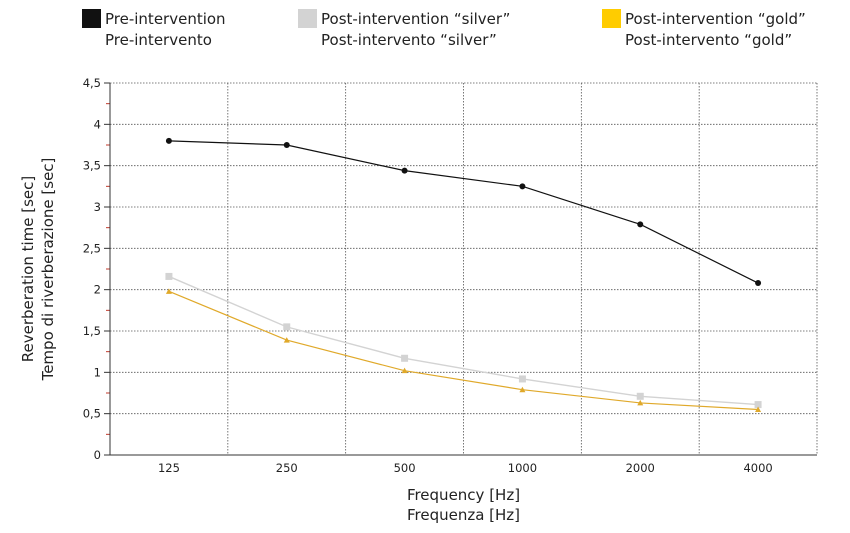 The height and width of the screenshot is (533, 850). I want to click on x-tick-label: 500, so click(405, 468).